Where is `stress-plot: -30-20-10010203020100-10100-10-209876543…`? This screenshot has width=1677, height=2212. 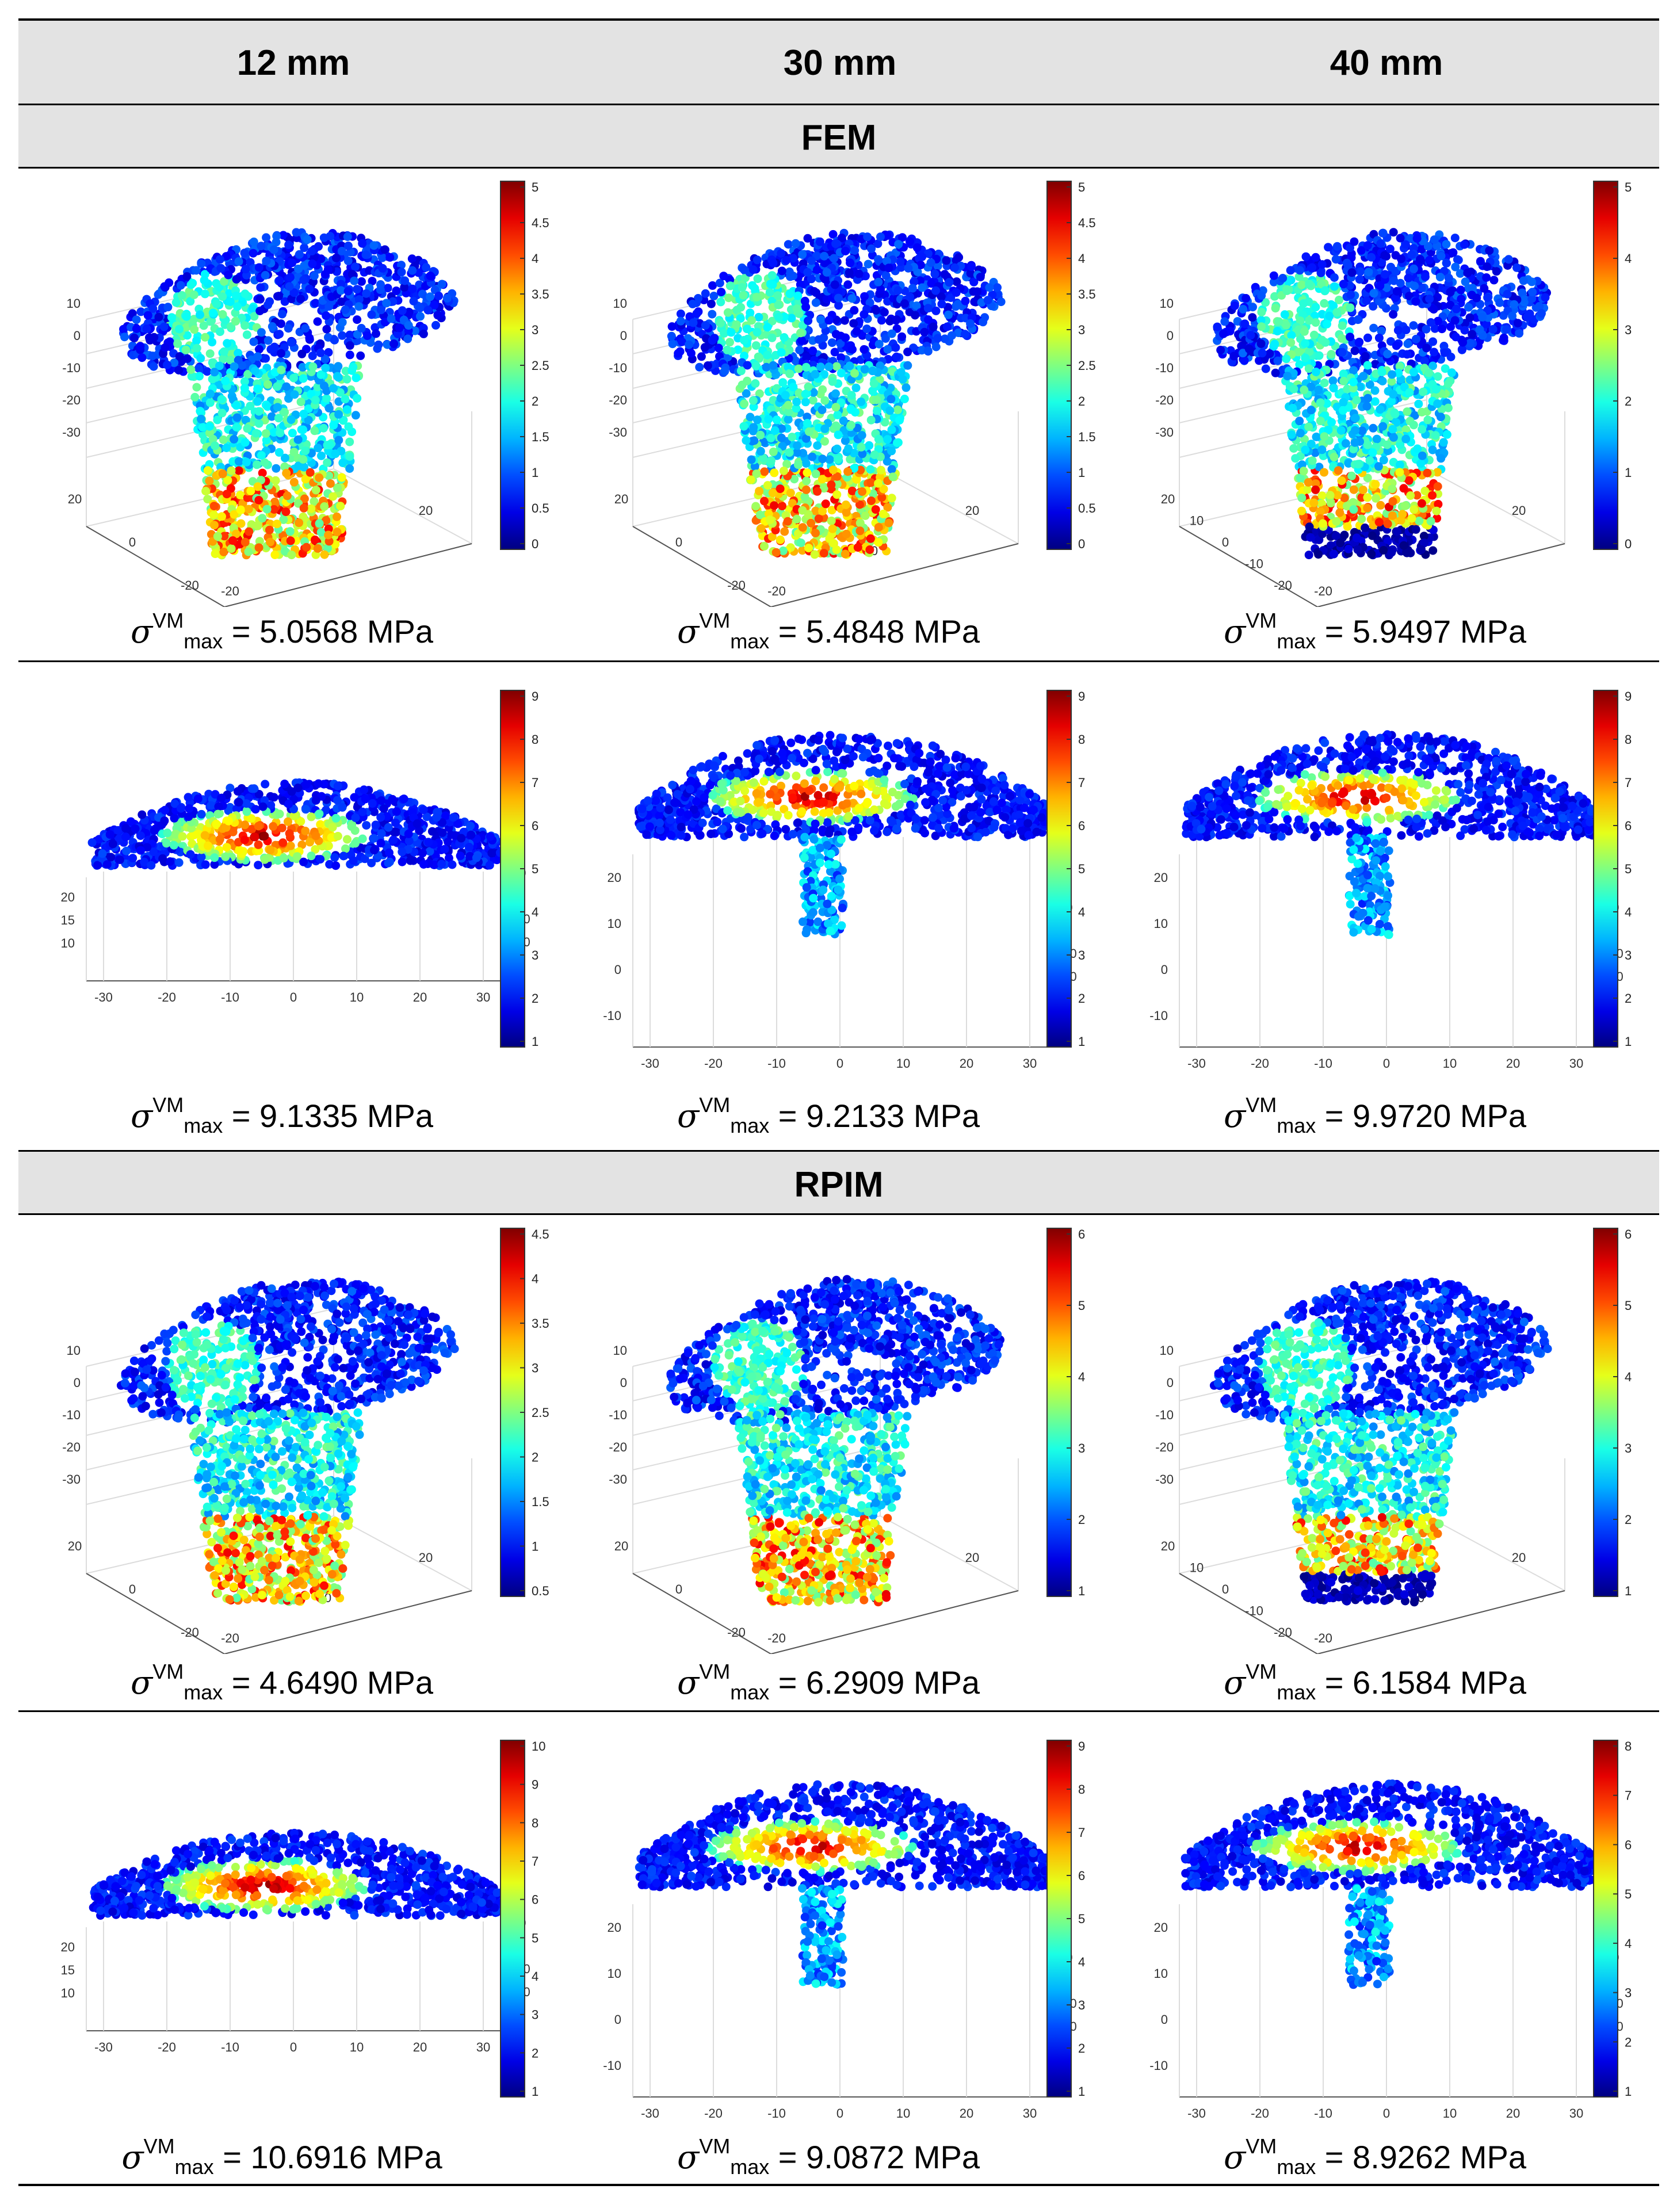 stress-plot: -30-20-10010203020100-10100-10-209876543… is located at coordinates (844, 1930).